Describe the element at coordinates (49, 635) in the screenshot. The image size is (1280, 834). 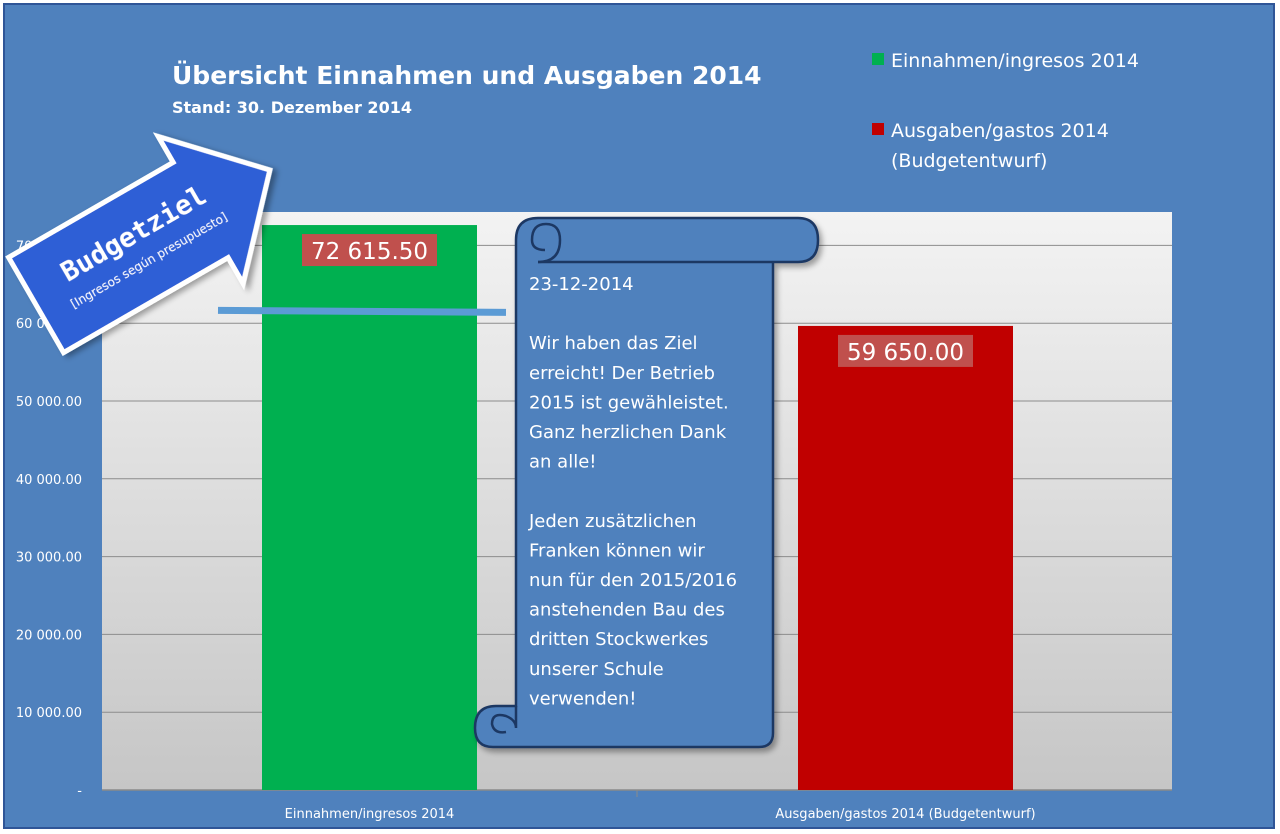
I see `y-tick-label: 20 000.00` at that location.